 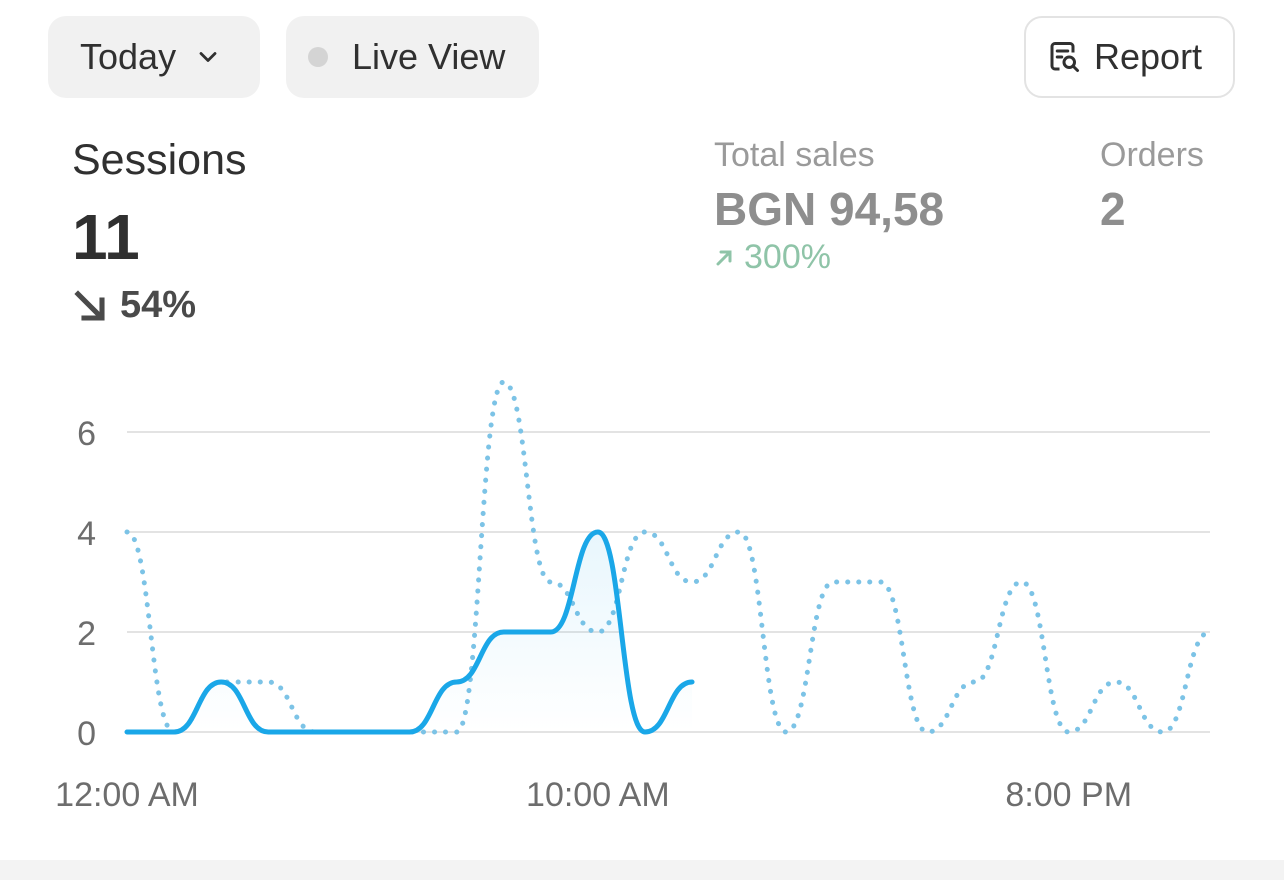 What do you see at coordinates (642, 870) in the screenshot?
I see `bottom-divider-bar` at bounding box center [642, 870].